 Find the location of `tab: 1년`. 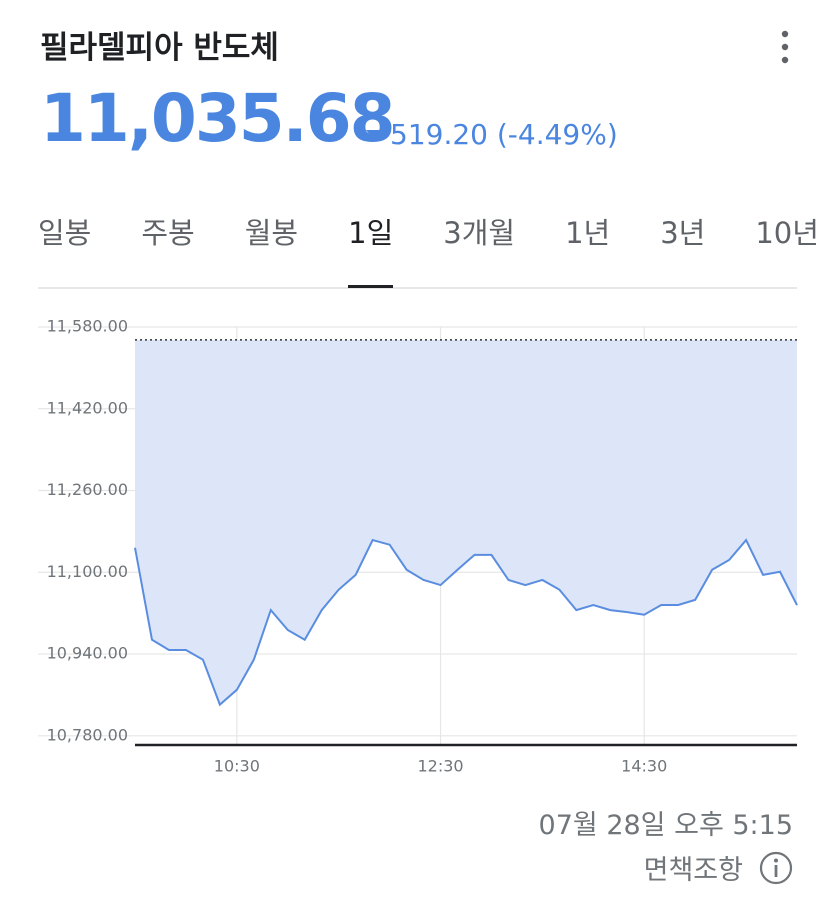

tab: 1년 is located at coordinates (588, 233).